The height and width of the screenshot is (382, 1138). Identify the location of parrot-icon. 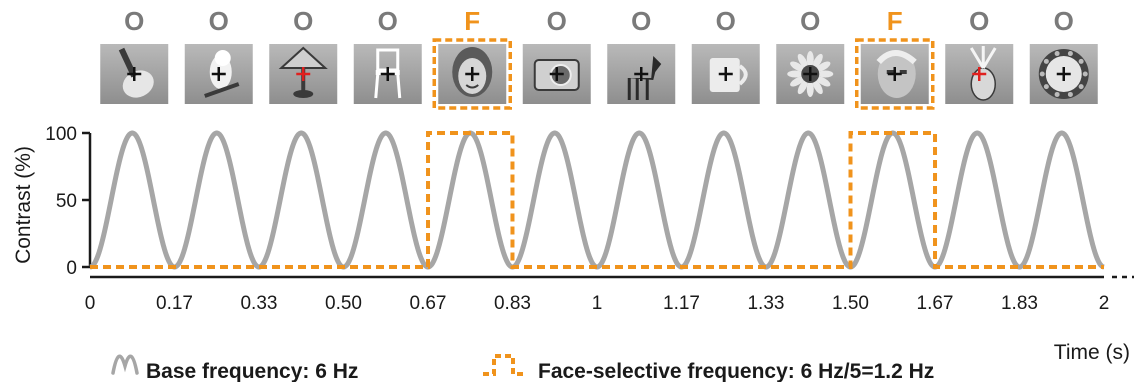
(222, 74).